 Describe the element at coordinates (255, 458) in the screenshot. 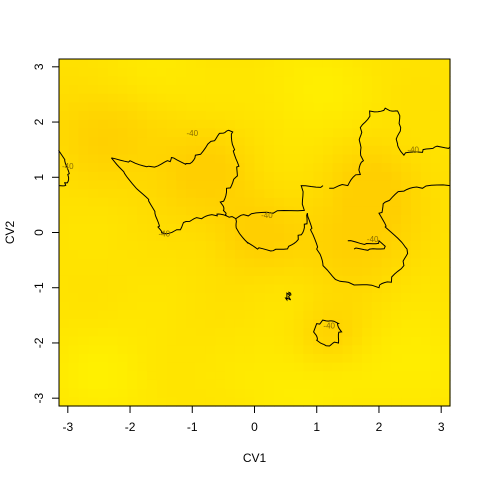

I see `x-axis-title: CV1` at that location.